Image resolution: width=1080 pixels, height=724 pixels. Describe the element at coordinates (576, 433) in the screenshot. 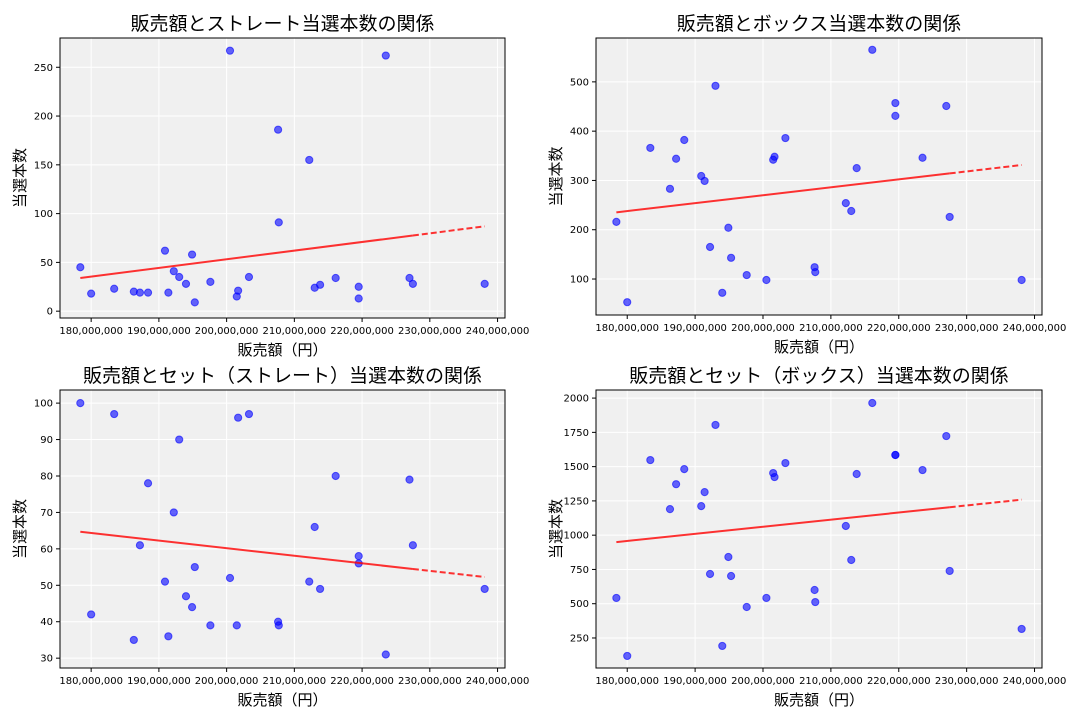

I see `y-tick-label: 1750` at that location.